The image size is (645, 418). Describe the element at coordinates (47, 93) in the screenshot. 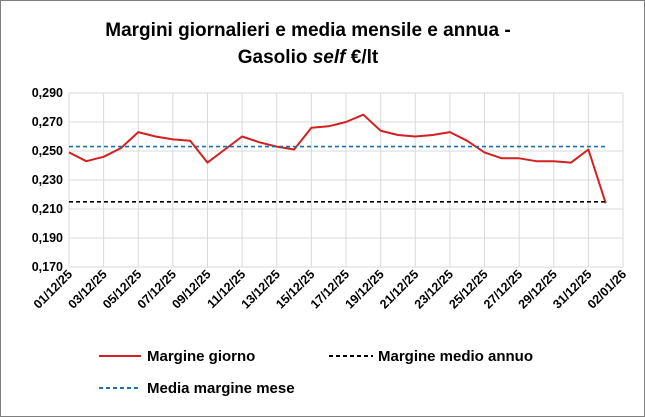

I see `y-tick-label: 0,290` at that location.